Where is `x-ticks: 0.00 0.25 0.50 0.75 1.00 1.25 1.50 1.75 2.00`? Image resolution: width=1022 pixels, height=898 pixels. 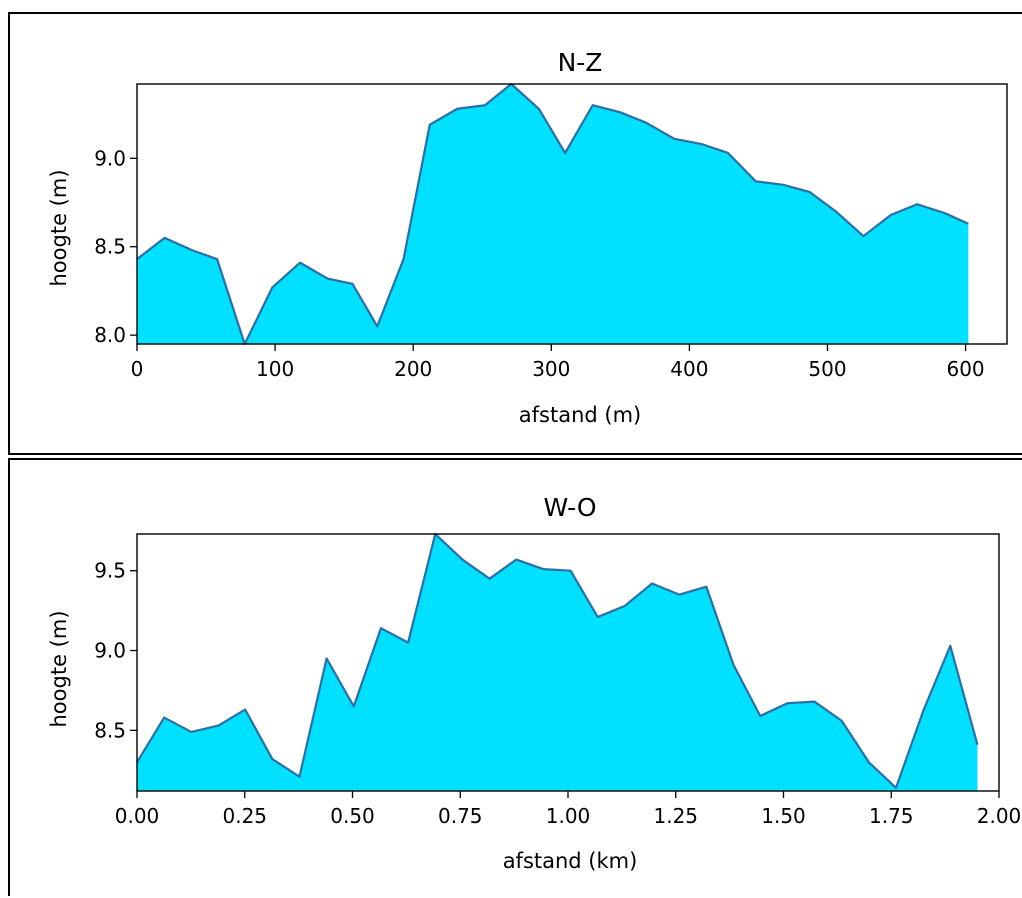 x-ticks: 0.00 0.25 0.50 0.75 1.00 1.25 1.50 1.75 2.00 is located at coordinates (568, 809).